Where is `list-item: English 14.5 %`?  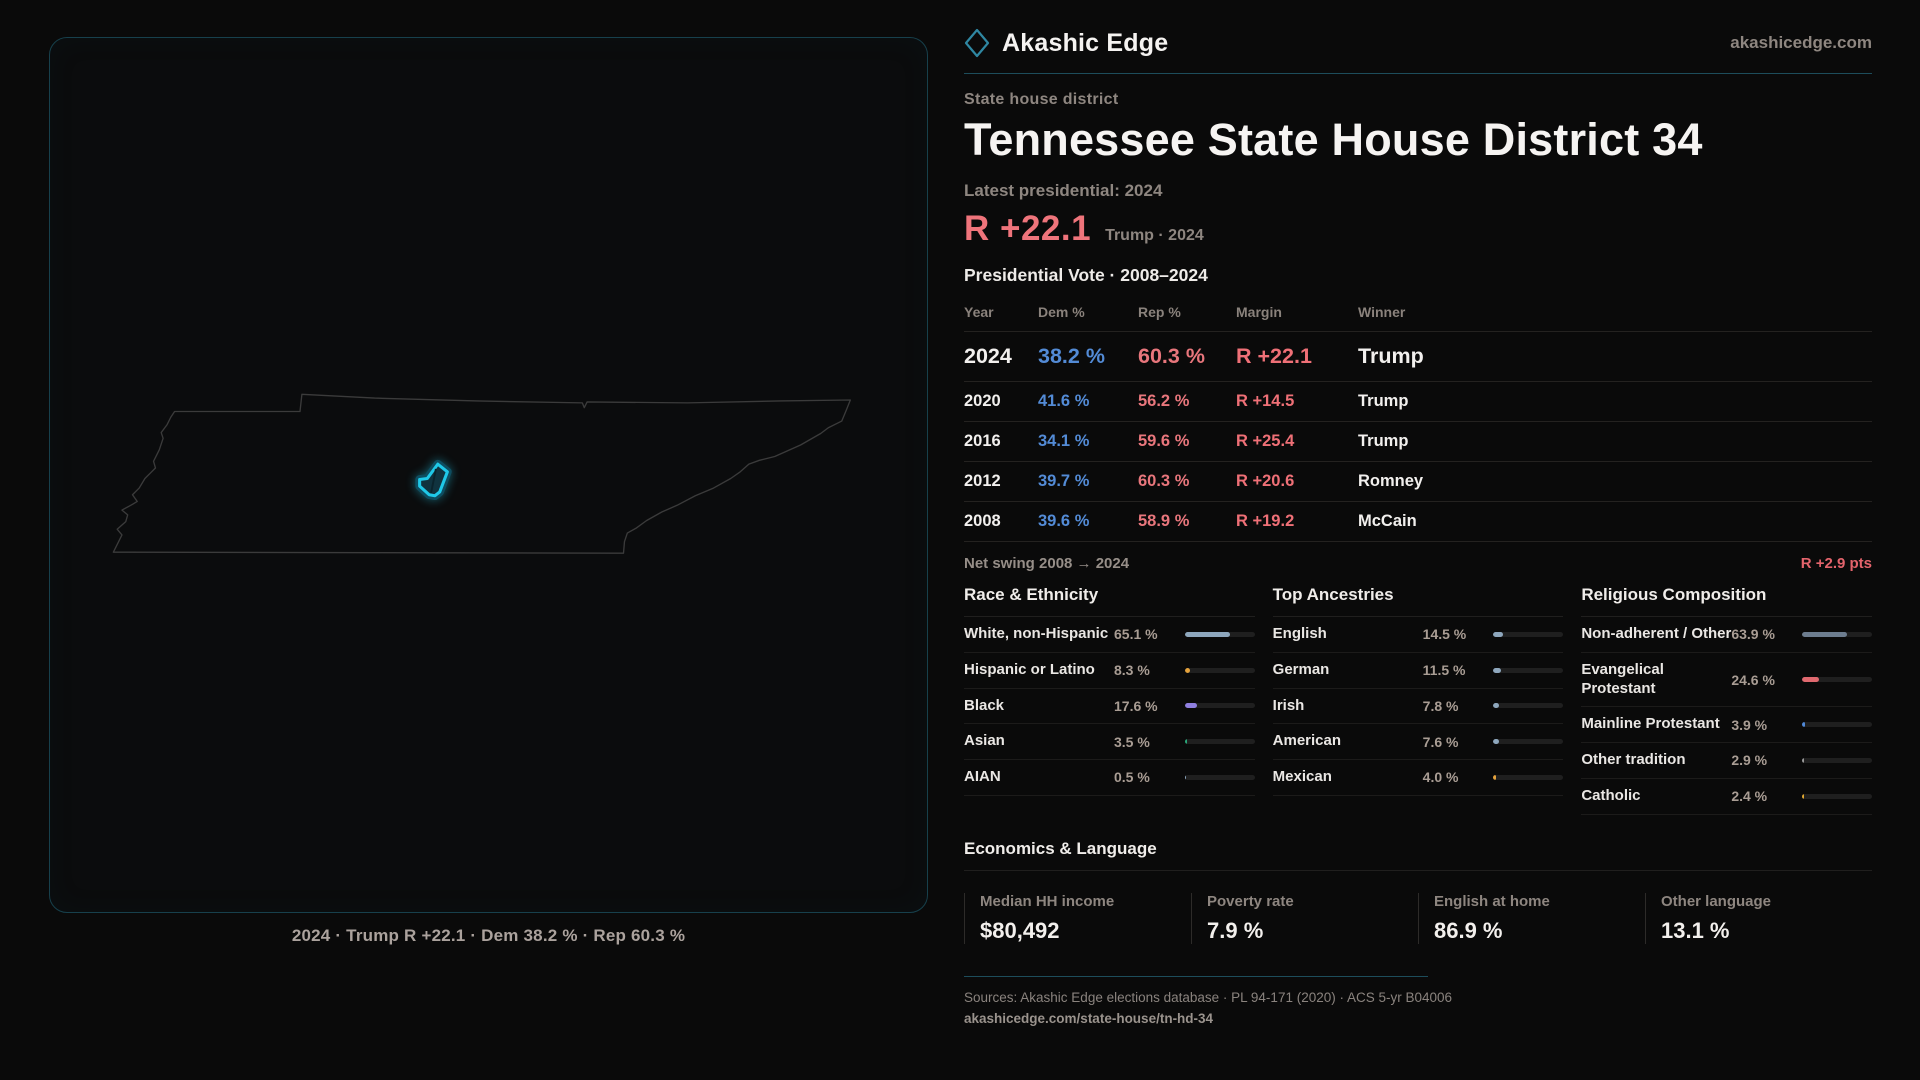 list-item: English 14.5 % is located at coordinates (1418, 635).